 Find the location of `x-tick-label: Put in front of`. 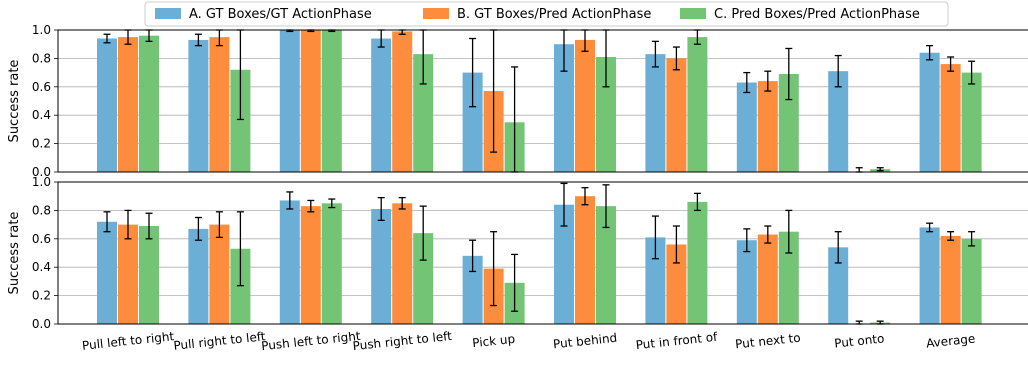

x-tick-label: Put in front of is located at coordinates (677, 341).